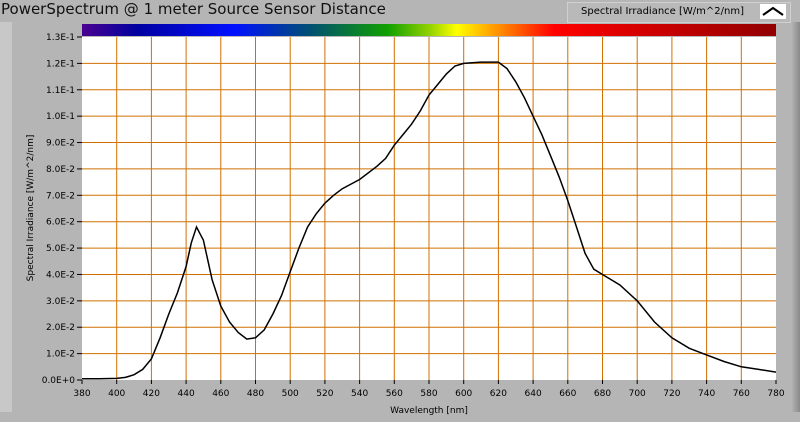 Image resolution: width=800 pixels, height=422 pixels. Describe the element at coordinates (498, 394) in the screenshot. I see `x-tick-label: 620` at that location.